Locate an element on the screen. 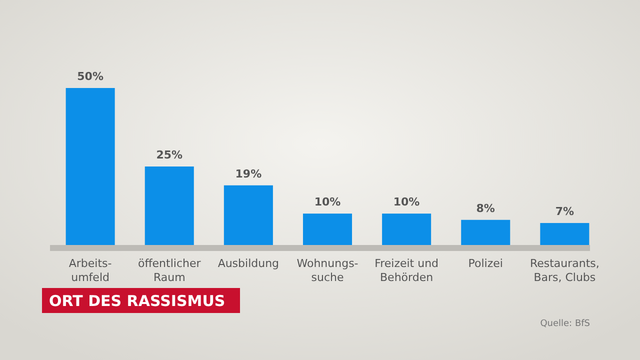 Image resolution: width=640 pixels, height=360 pixels. data-label: 19% is located at coordinates (248, 173).